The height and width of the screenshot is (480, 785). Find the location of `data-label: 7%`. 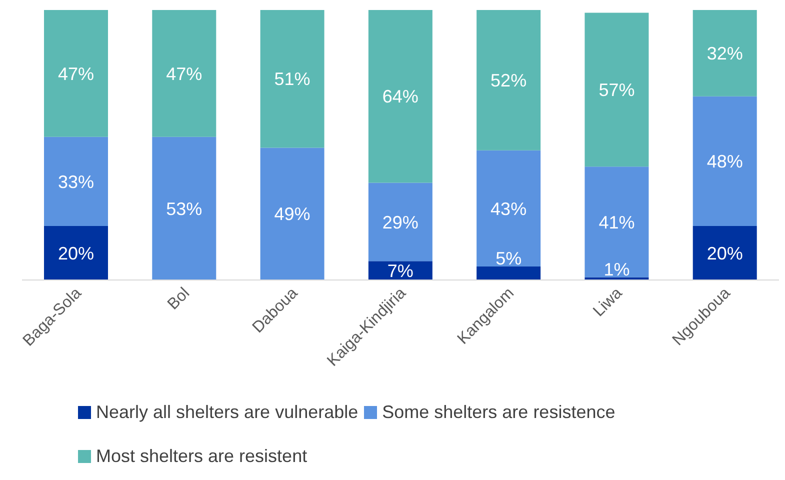

data-label: 7% is located at coordinates (400, 270).